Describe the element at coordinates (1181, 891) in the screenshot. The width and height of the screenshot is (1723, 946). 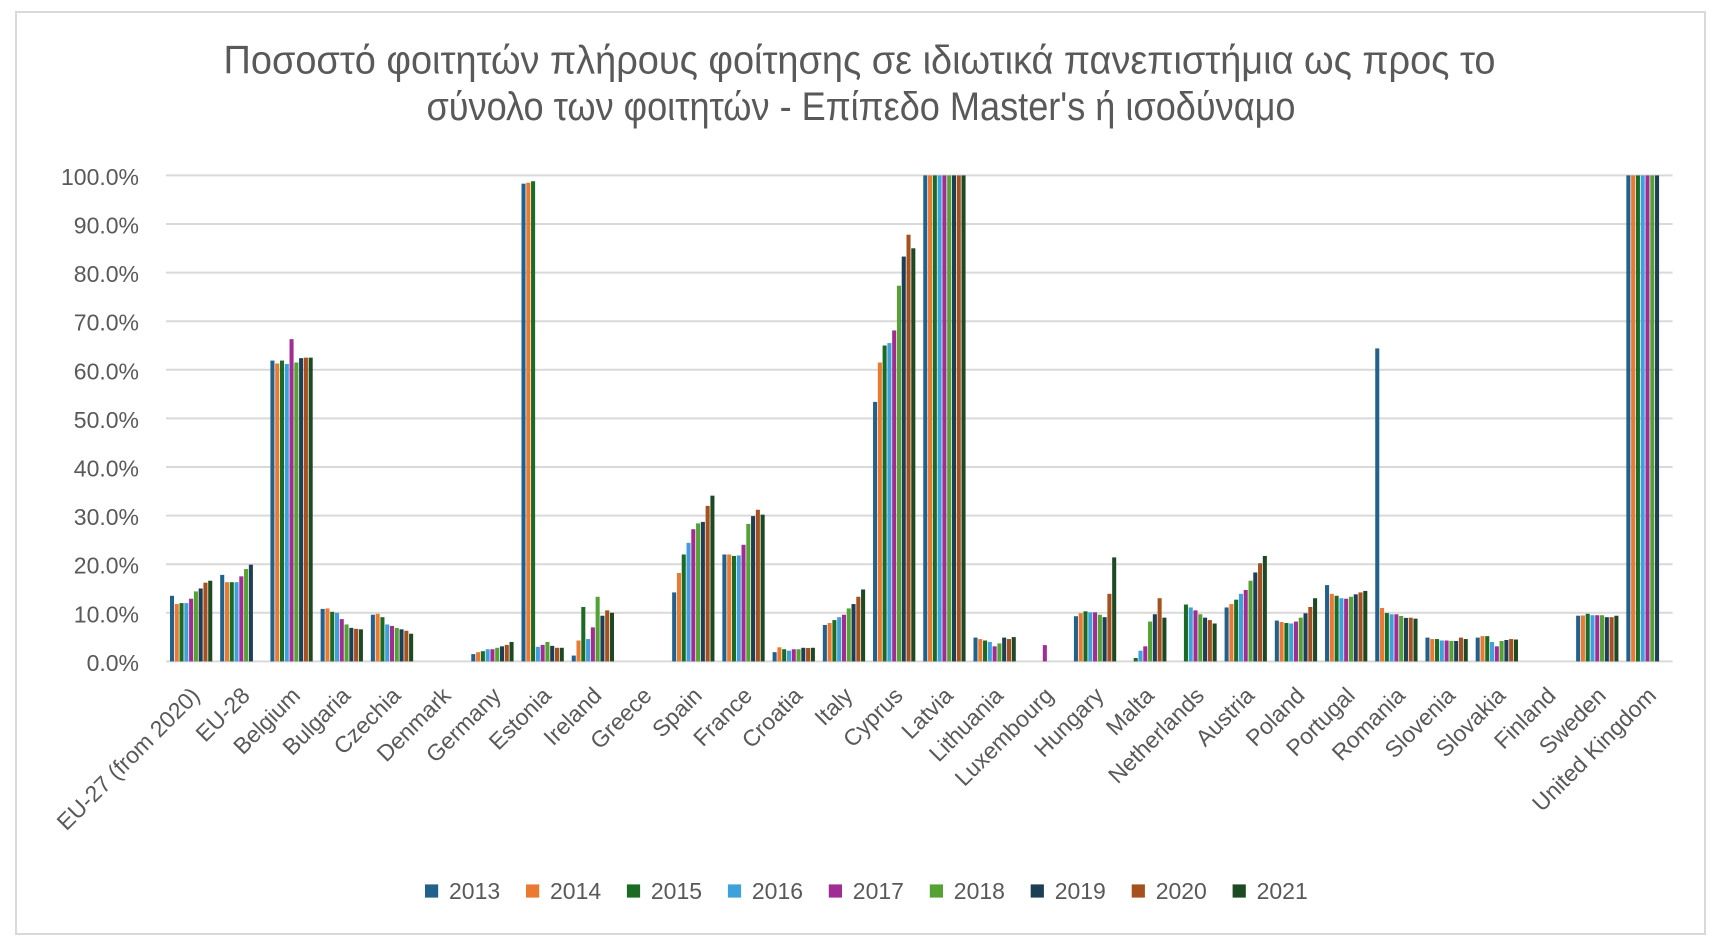
I see `svg-text: 2020` at that location.